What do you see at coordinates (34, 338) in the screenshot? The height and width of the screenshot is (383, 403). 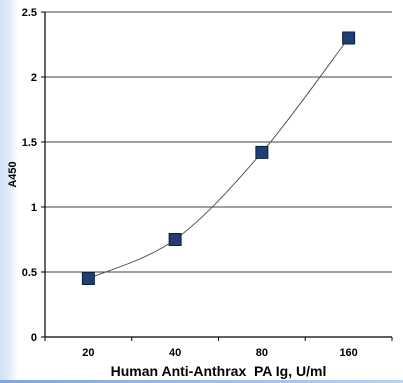 I see `y-tick-label: 0` at bounding box center [34, 338].